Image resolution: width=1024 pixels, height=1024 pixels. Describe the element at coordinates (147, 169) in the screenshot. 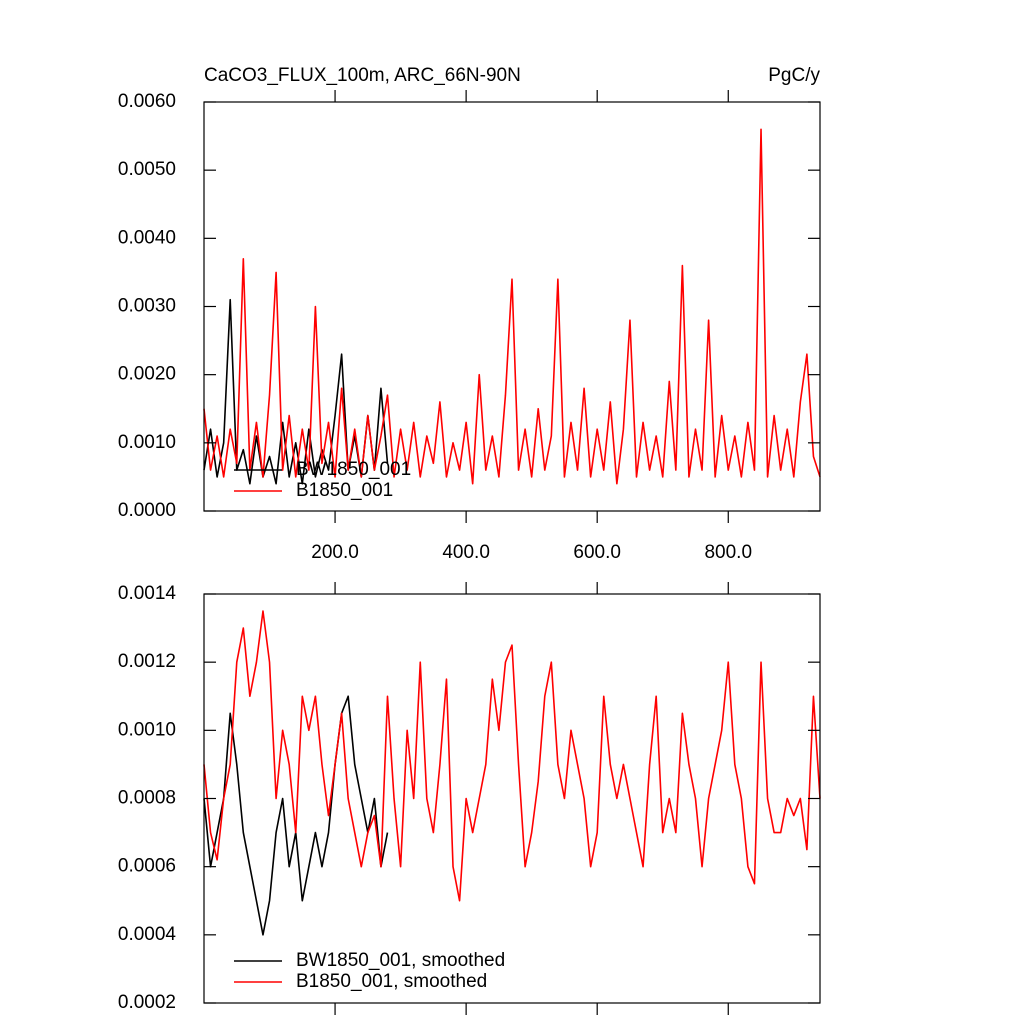

I see `y-tick-label: 0.0050` at that location.